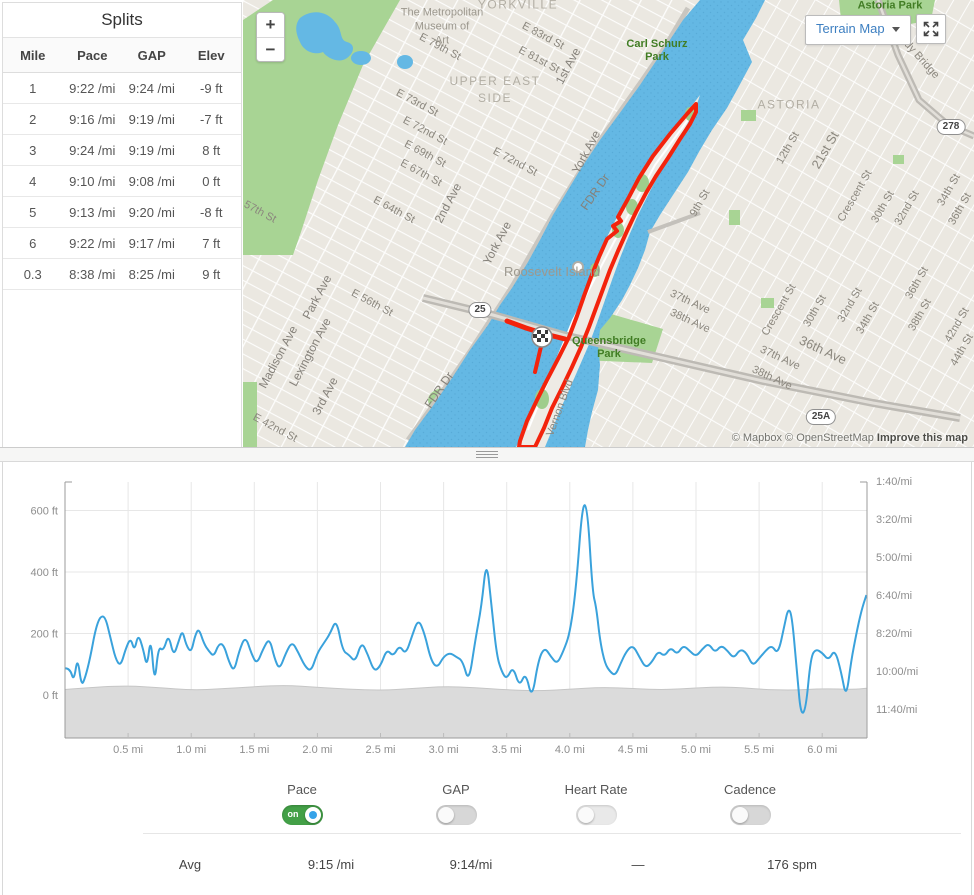 The width and height of the screenshot is (974, 895). I want to click on cell-gap: 9:17 /mi, so click(152, 243).